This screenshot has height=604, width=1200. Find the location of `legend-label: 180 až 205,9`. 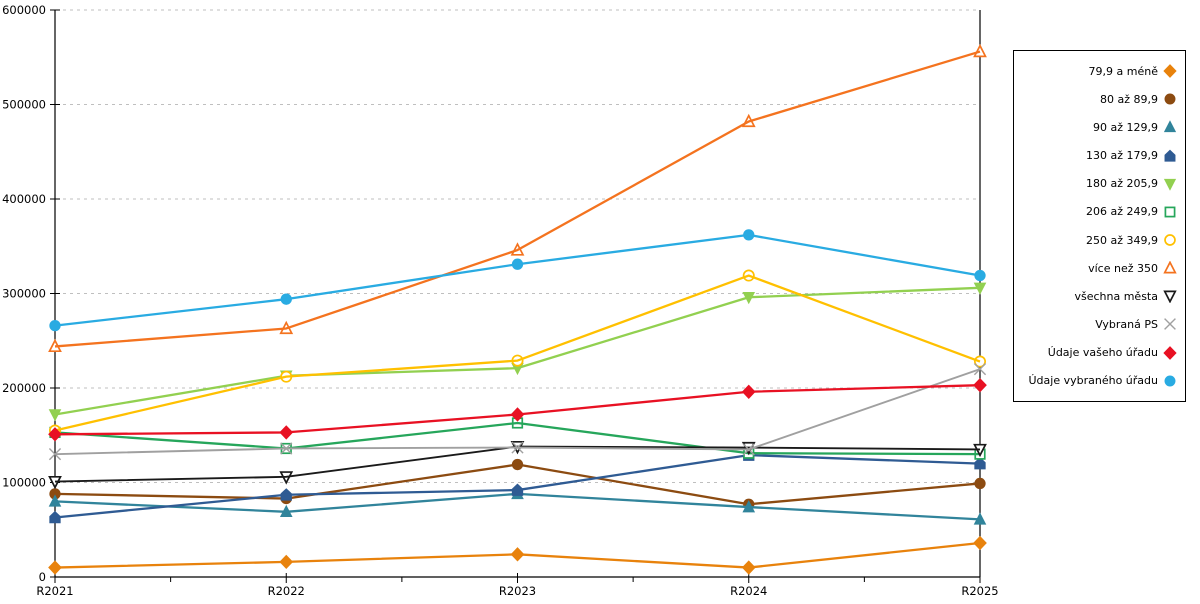

legend-label: 180 až 205,9 is located at coordinates (1122, 184).